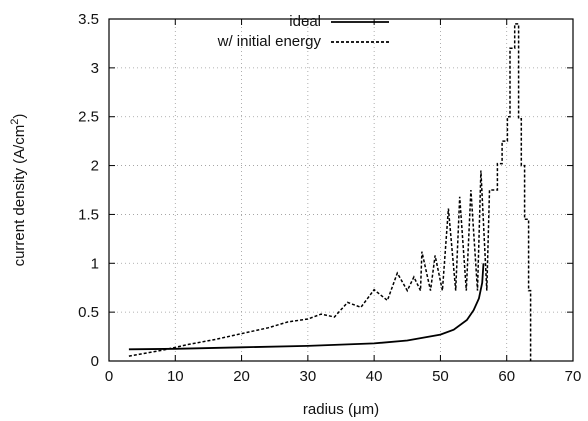  Describe the element at coordinates (573, 376) in the screenshot. I see `x-tick-label: 70` at that location.